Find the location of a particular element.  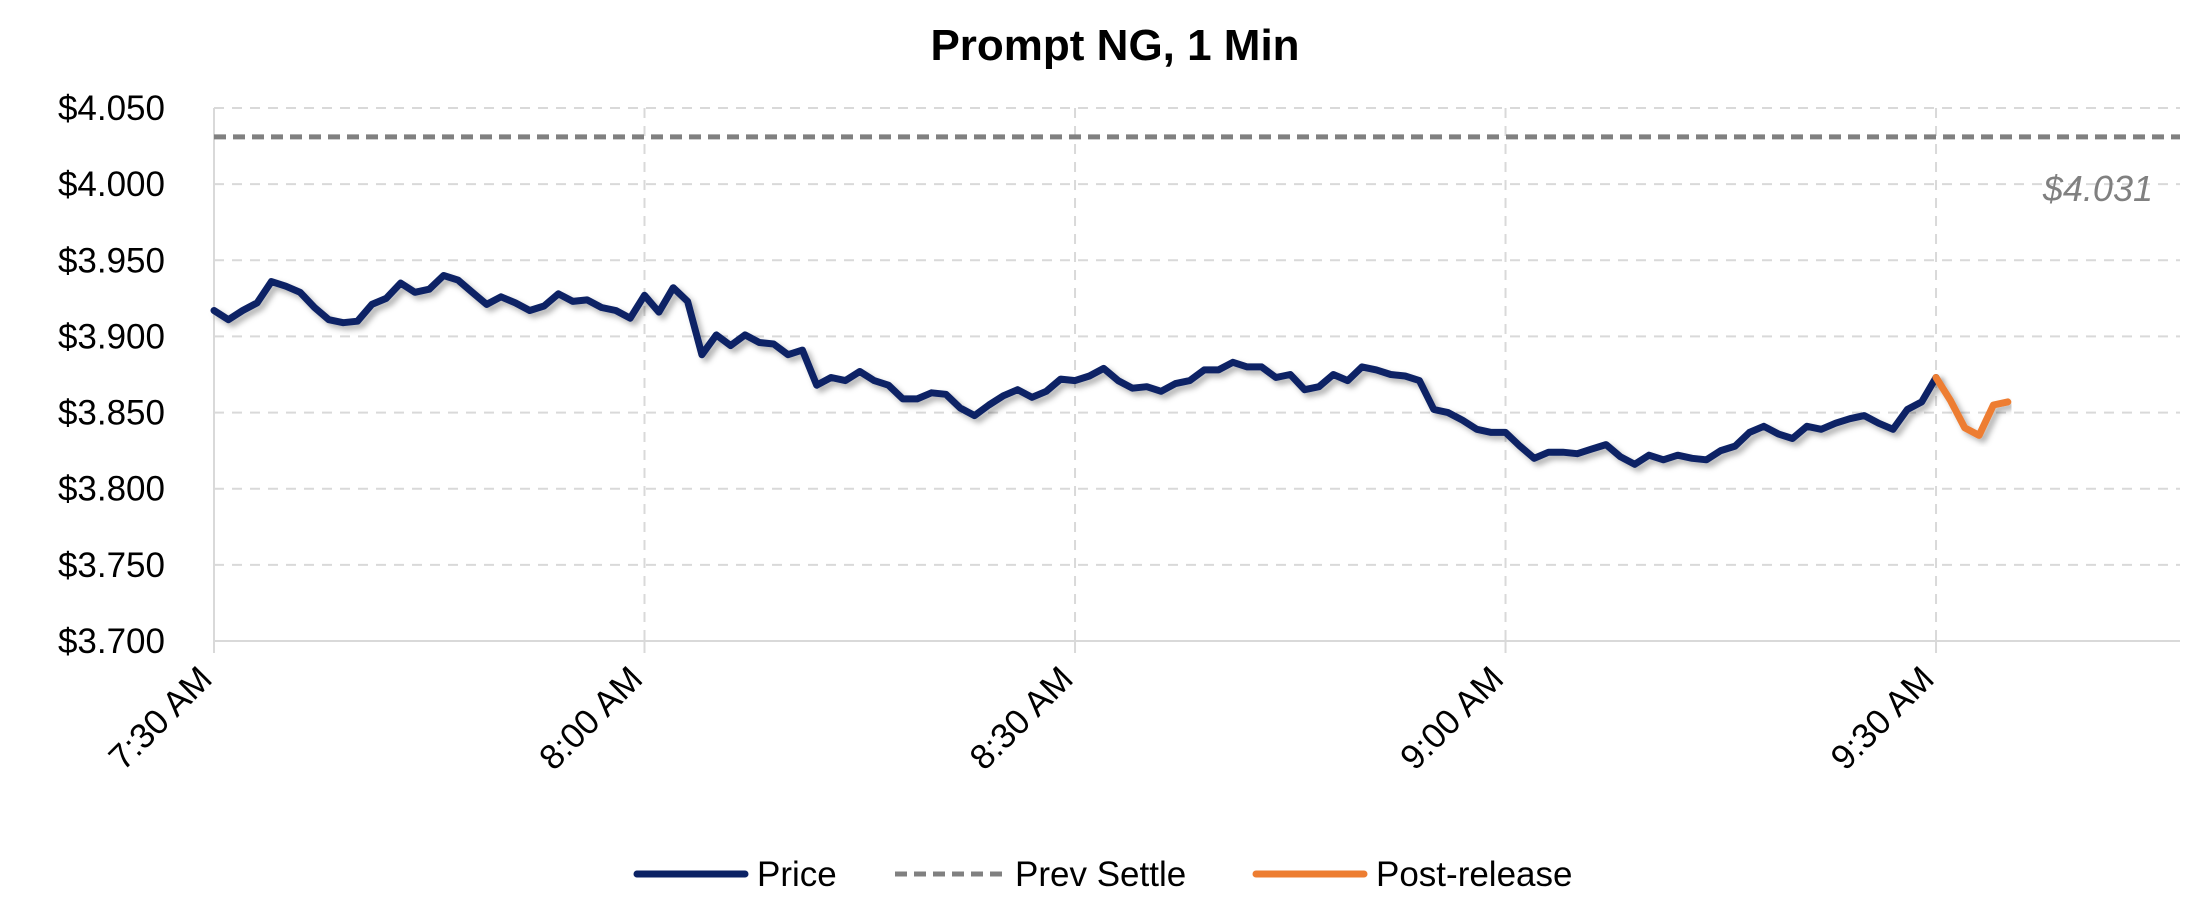

y-tick-label: $3.850 is located at coordinates (111, 413).